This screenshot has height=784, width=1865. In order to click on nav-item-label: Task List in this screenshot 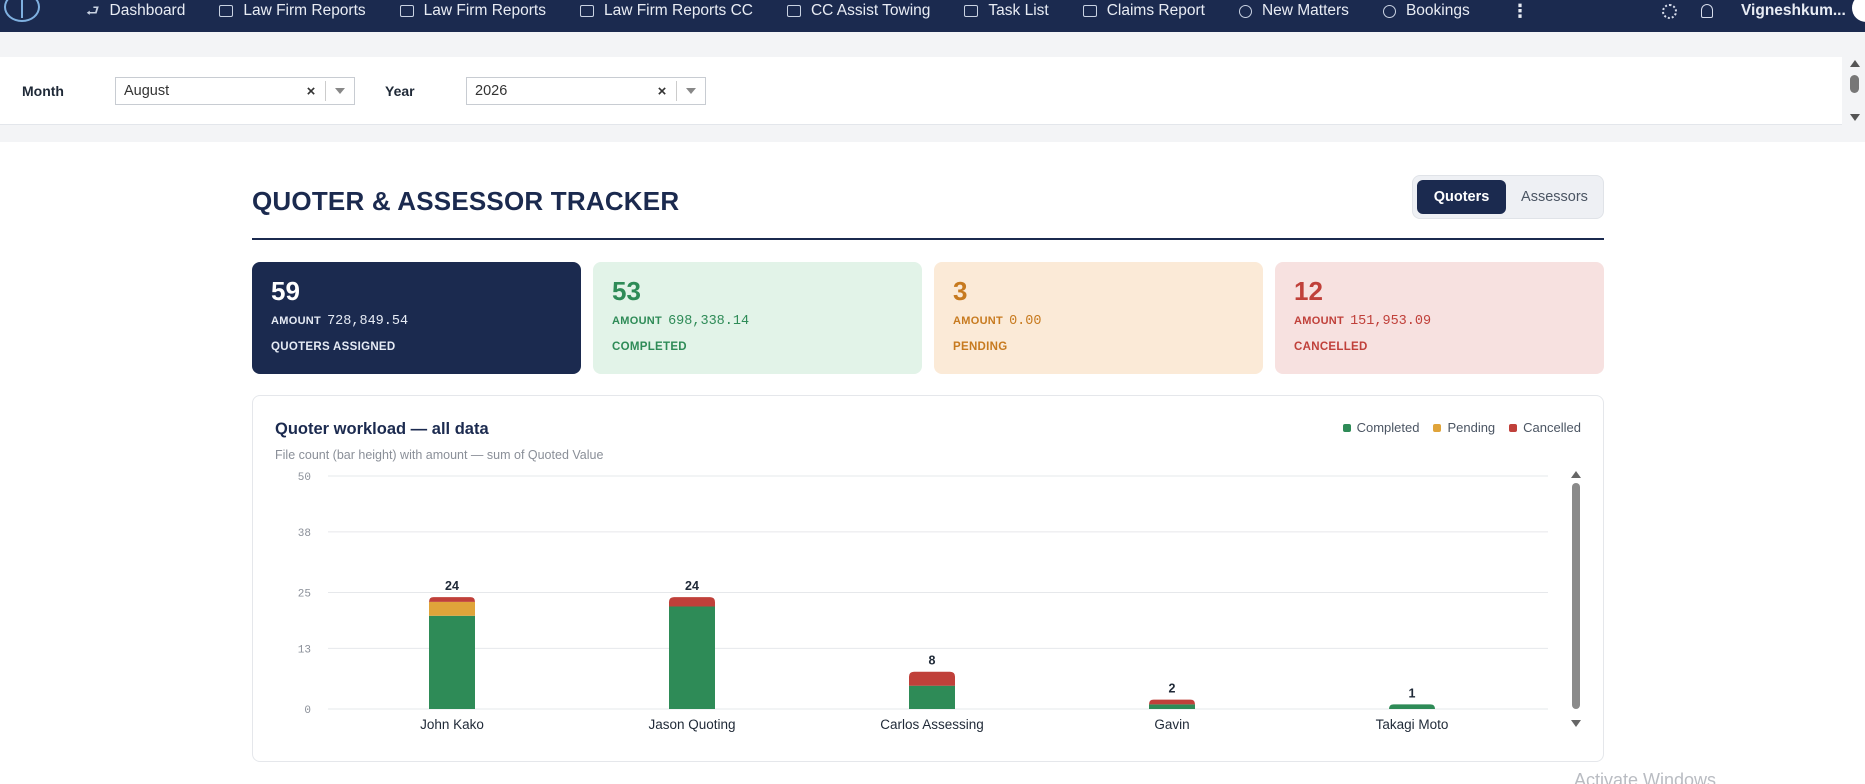, I will do `click(1018, 10)`.